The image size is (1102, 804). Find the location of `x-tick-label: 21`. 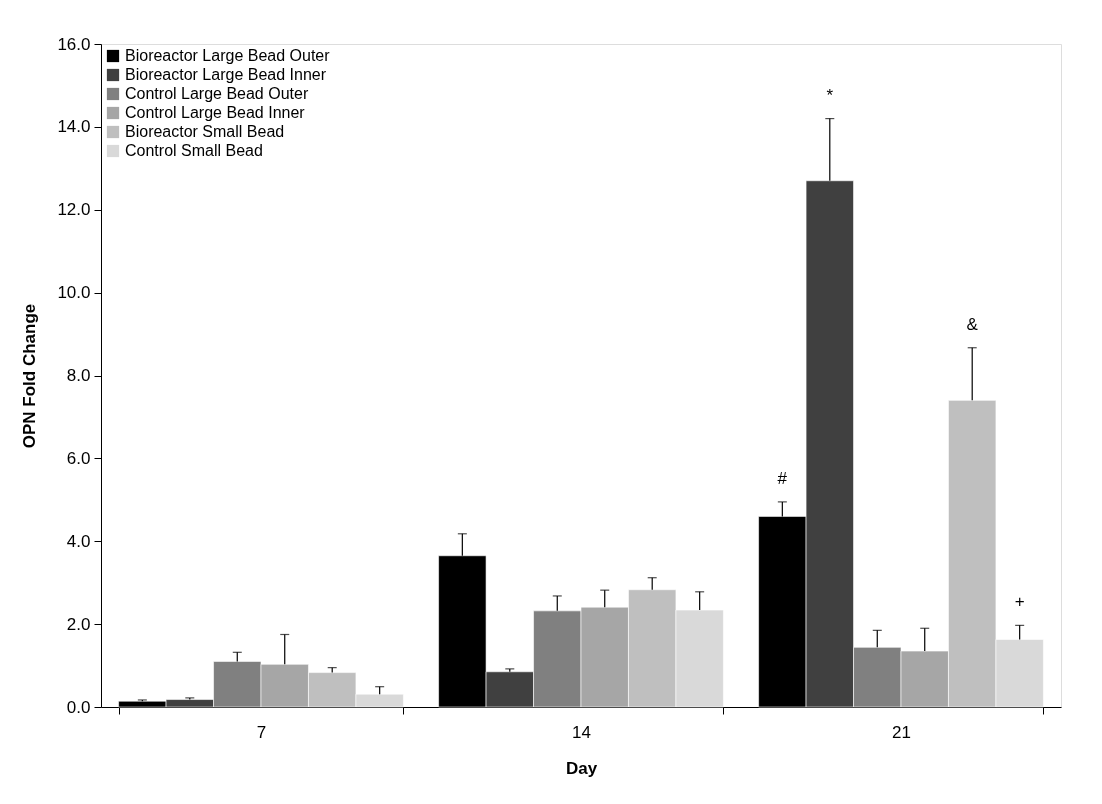

x-tick-label: 21 is located at coordinates (901, 732).